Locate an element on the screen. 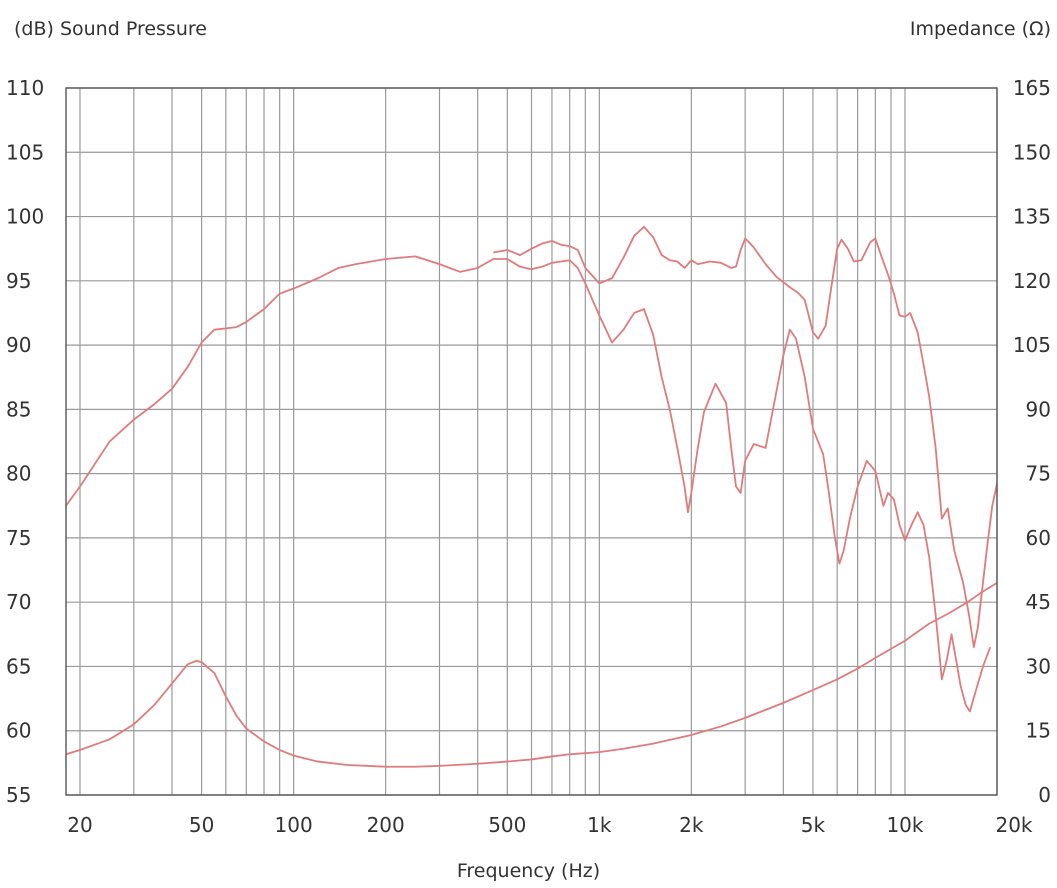 The image size is (1057, 888). x-tick-label: 5k is located at coordinates (813, 825).